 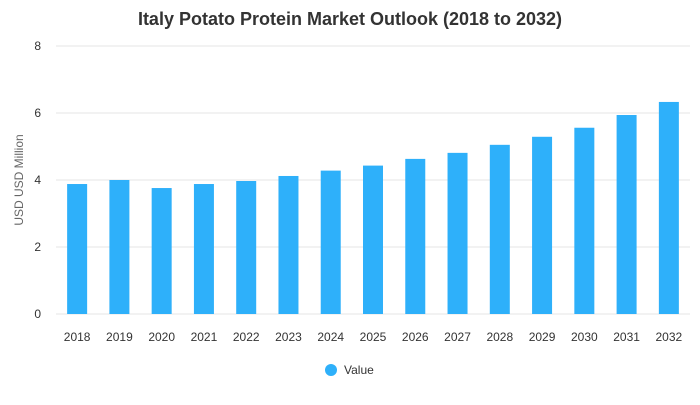 I want to click on legend: Value, so click(x=349, y=370).